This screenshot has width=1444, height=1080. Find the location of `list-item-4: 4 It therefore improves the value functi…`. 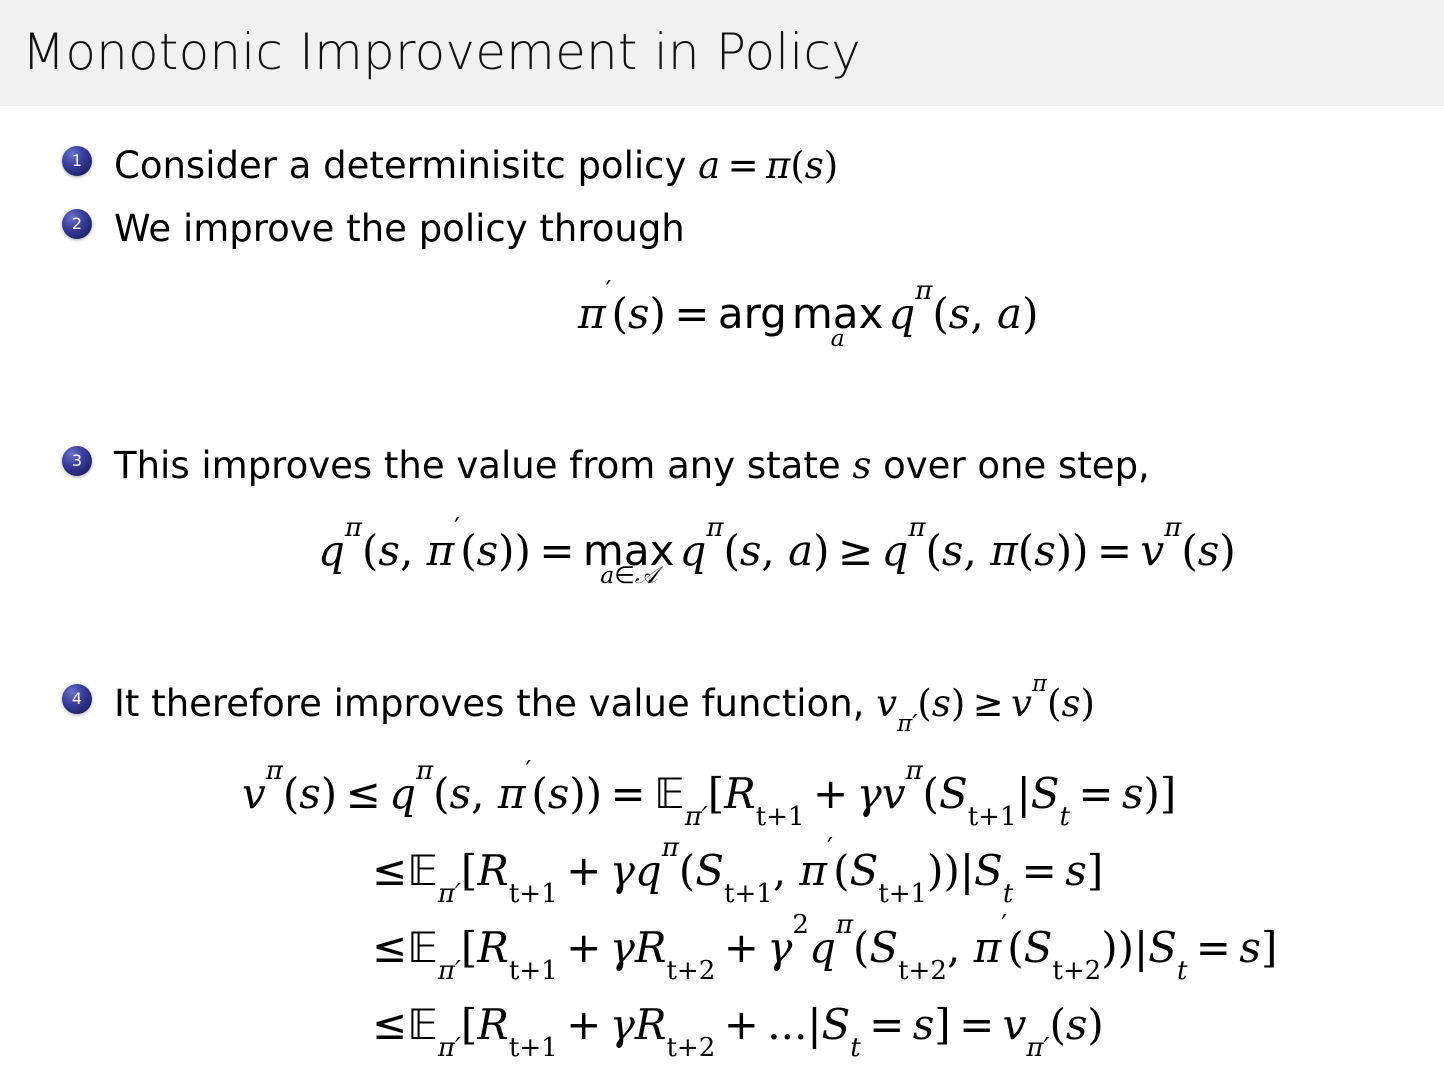

list-item-4: 4 It therefore improves the value functi… is located at coordinates (578, 703).